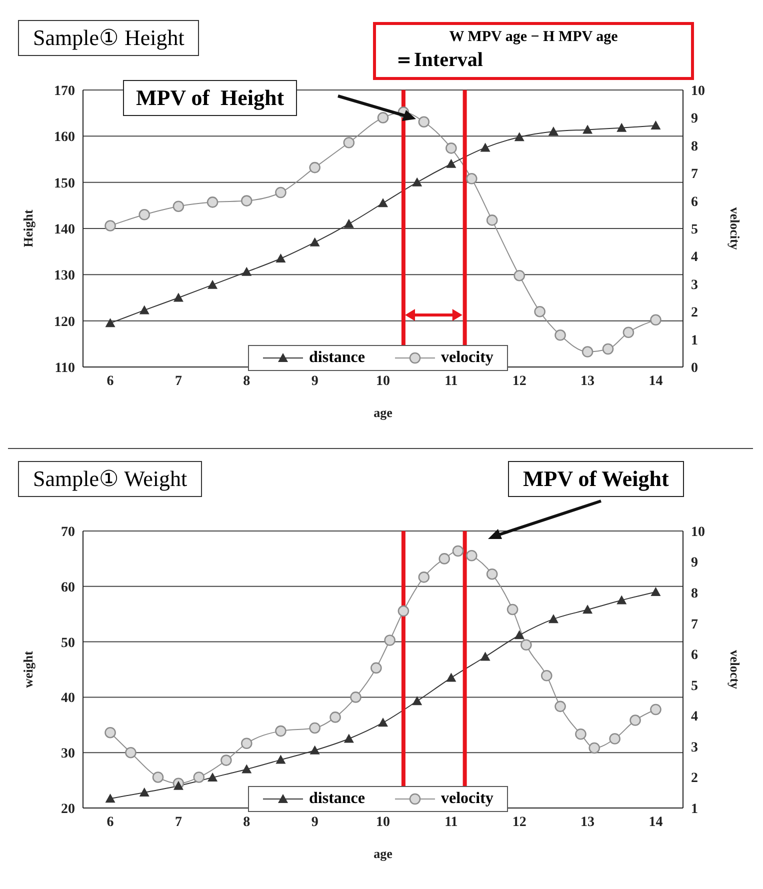 This screenshot has width=763, height=889. I want to click on y2-tick-label: 6, so click(694, 656).